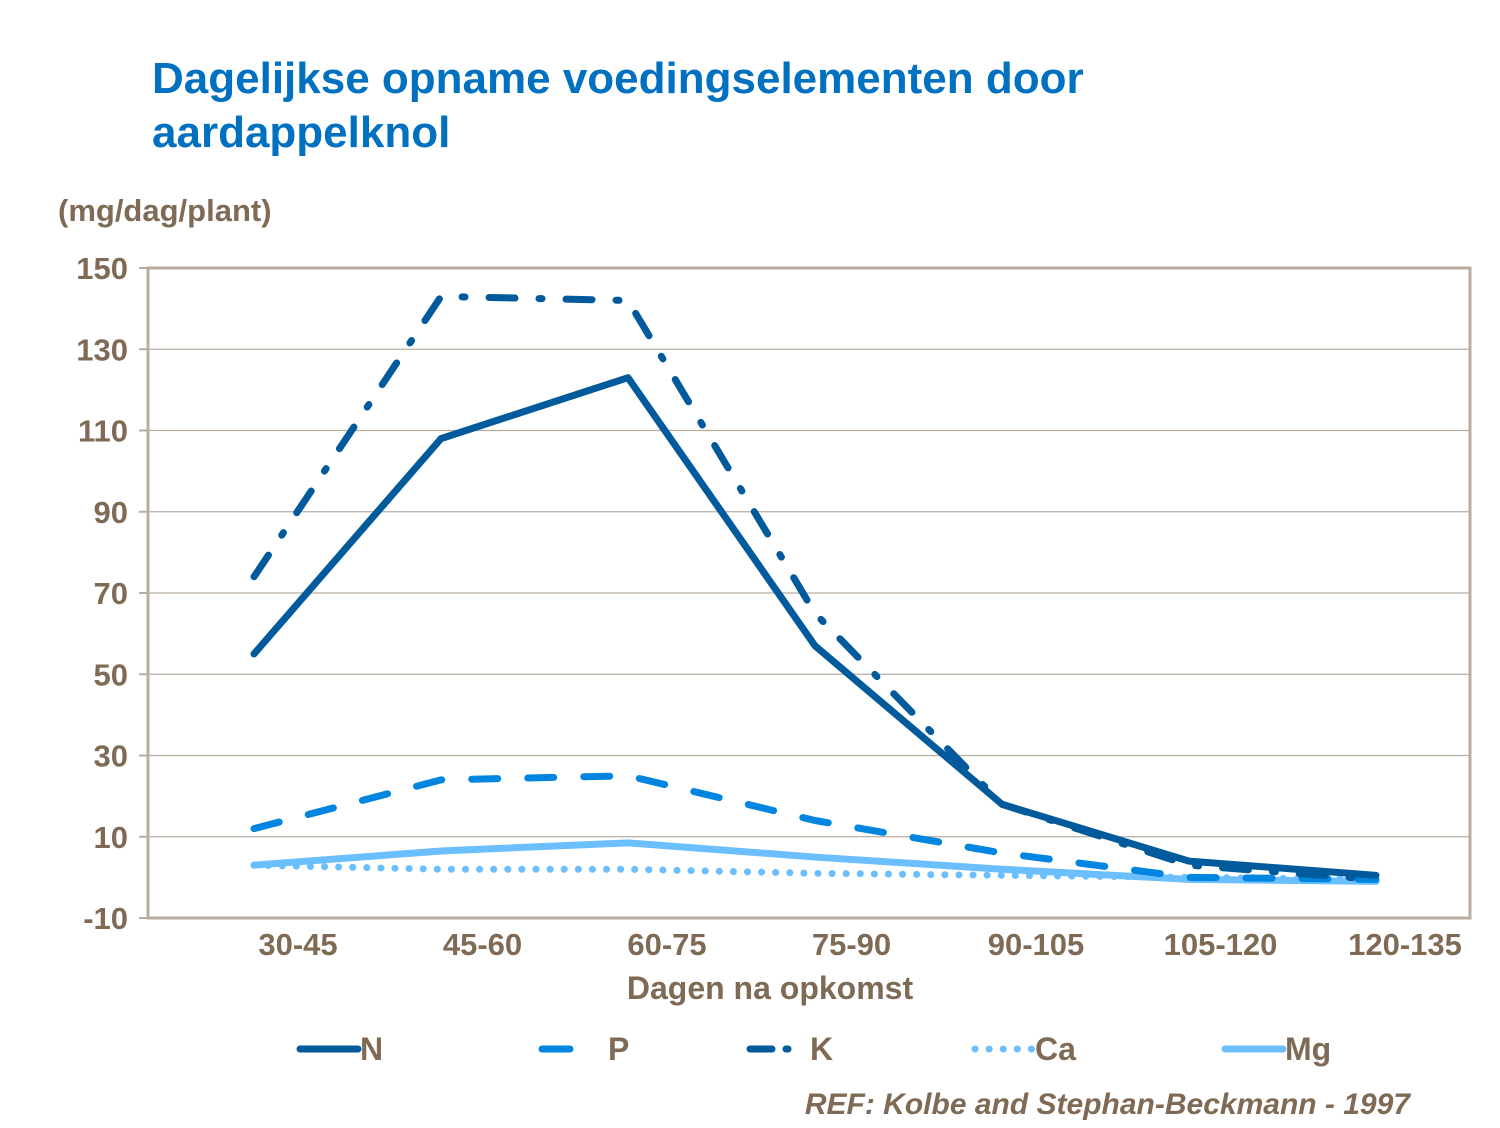  I want to click on source-reference: REF: Kolbe and Stephan-Beckmann - 1997, so click(1107, 1104).